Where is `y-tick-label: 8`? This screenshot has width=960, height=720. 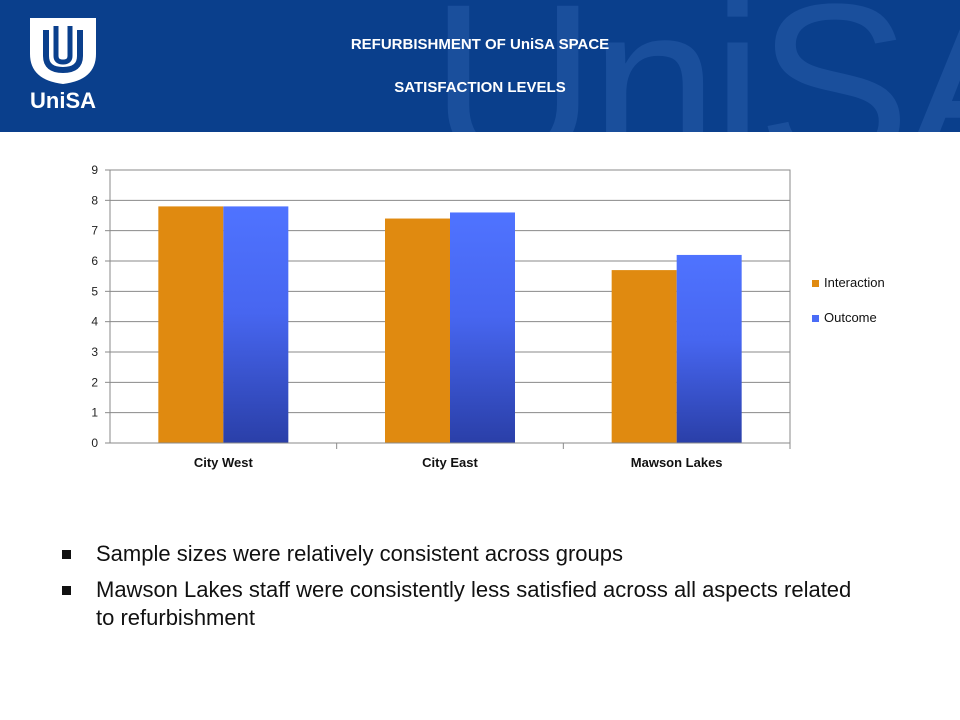 y-tick-label: 8 is located at coordinates (94, 200).